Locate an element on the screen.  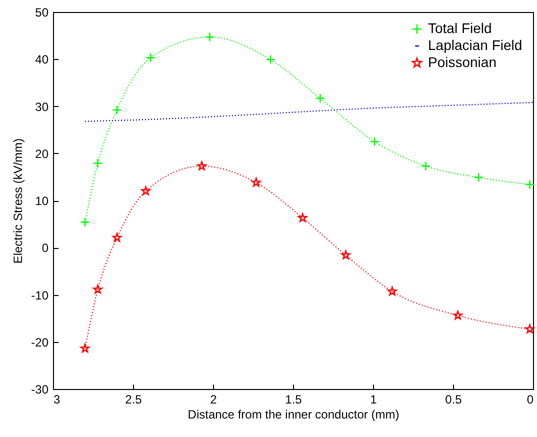
y-tick-label: 40 is located at coordinates (42, 59).